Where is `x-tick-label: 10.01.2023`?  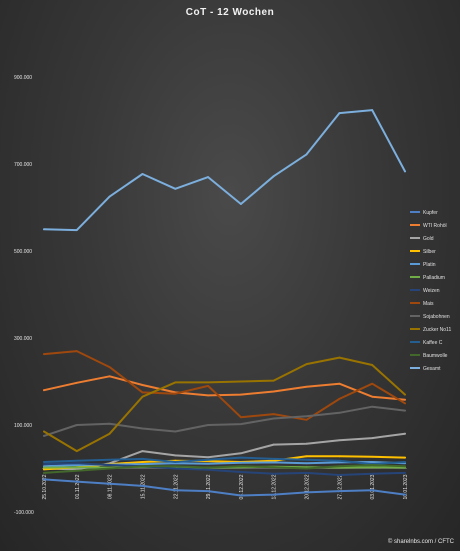 x-tick-label: 10.01.2023 is located at coordinates (406, 486).